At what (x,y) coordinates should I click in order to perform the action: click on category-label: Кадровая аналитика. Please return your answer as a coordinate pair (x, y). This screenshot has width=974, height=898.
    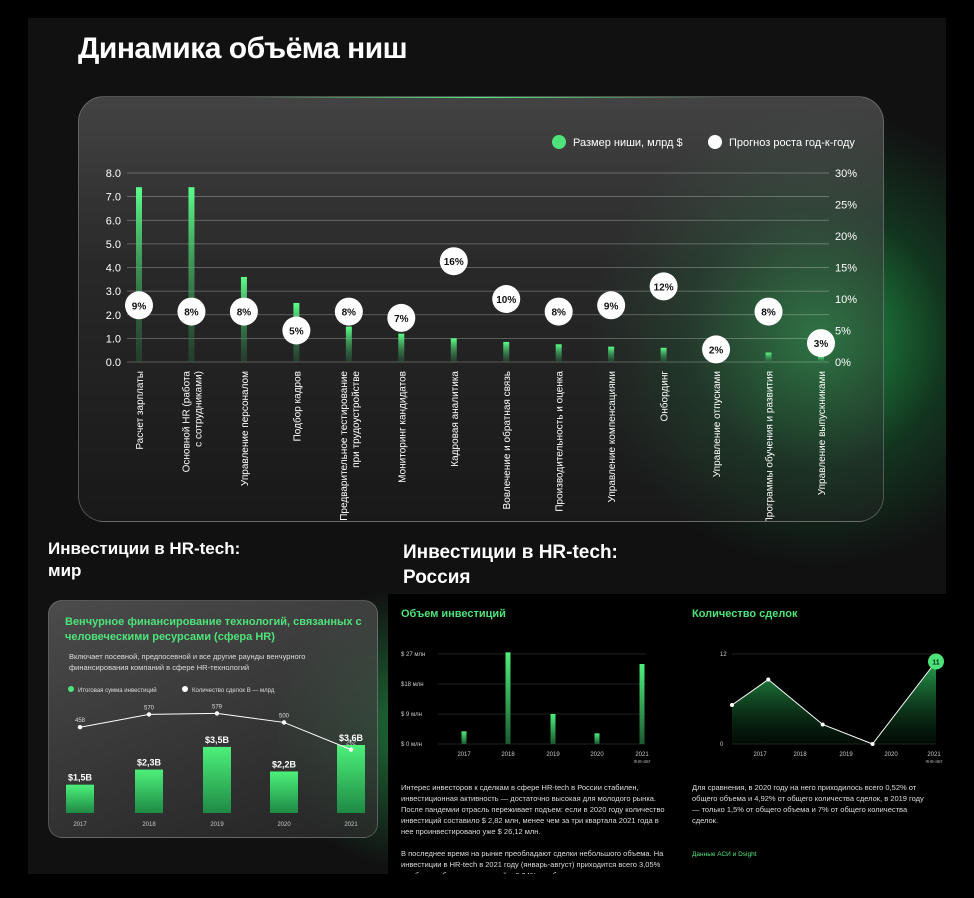
    Looking at the image, I should click on (455, 419).